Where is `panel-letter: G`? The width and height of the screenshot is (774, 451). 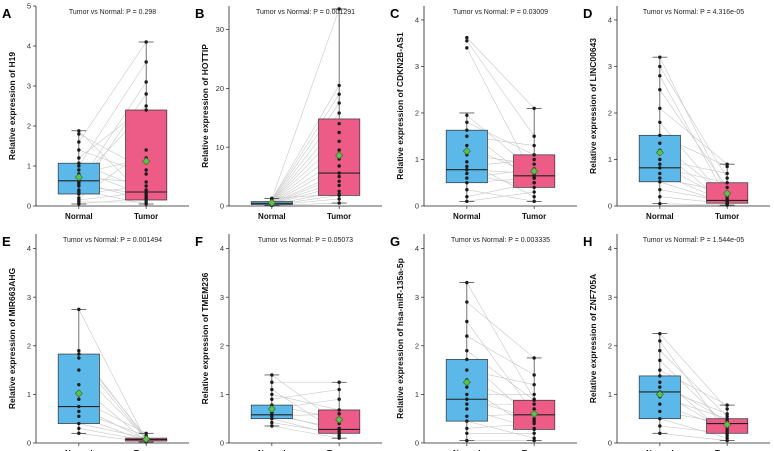
panel-letter: G is located at coordinates (395, 241).